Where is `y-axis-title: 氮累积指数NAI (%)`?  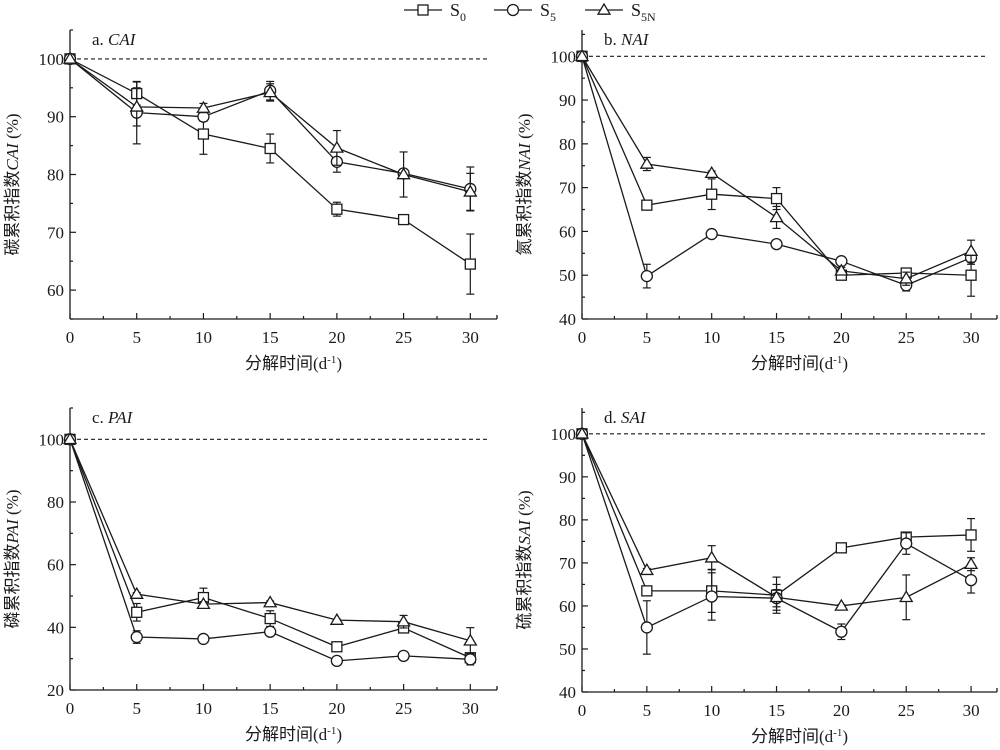
y-axis-title: 氮累积指数NAI (%) is located at coordinates (524, 184).